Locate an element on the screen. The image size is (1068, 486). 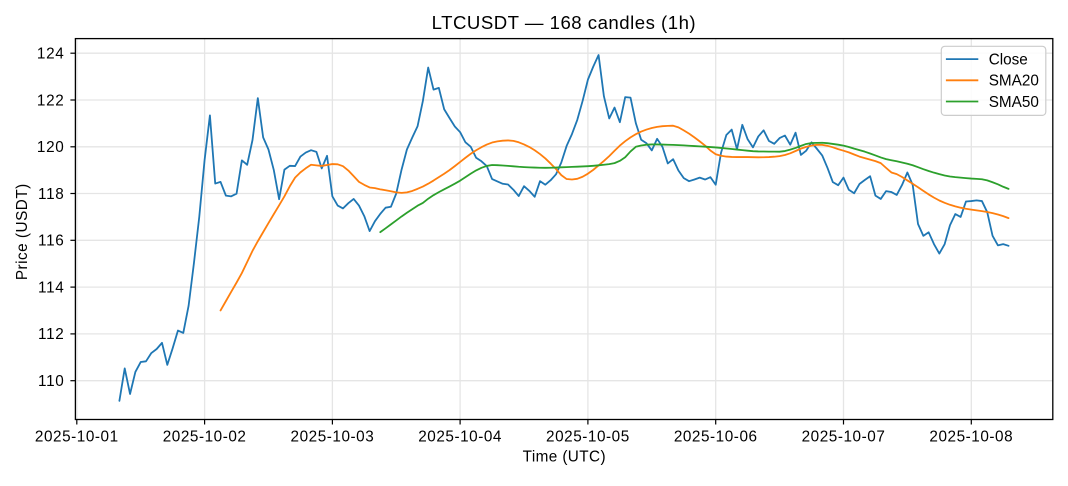
svg-text: 2025-10-07 is located at coordinates (844, 436).